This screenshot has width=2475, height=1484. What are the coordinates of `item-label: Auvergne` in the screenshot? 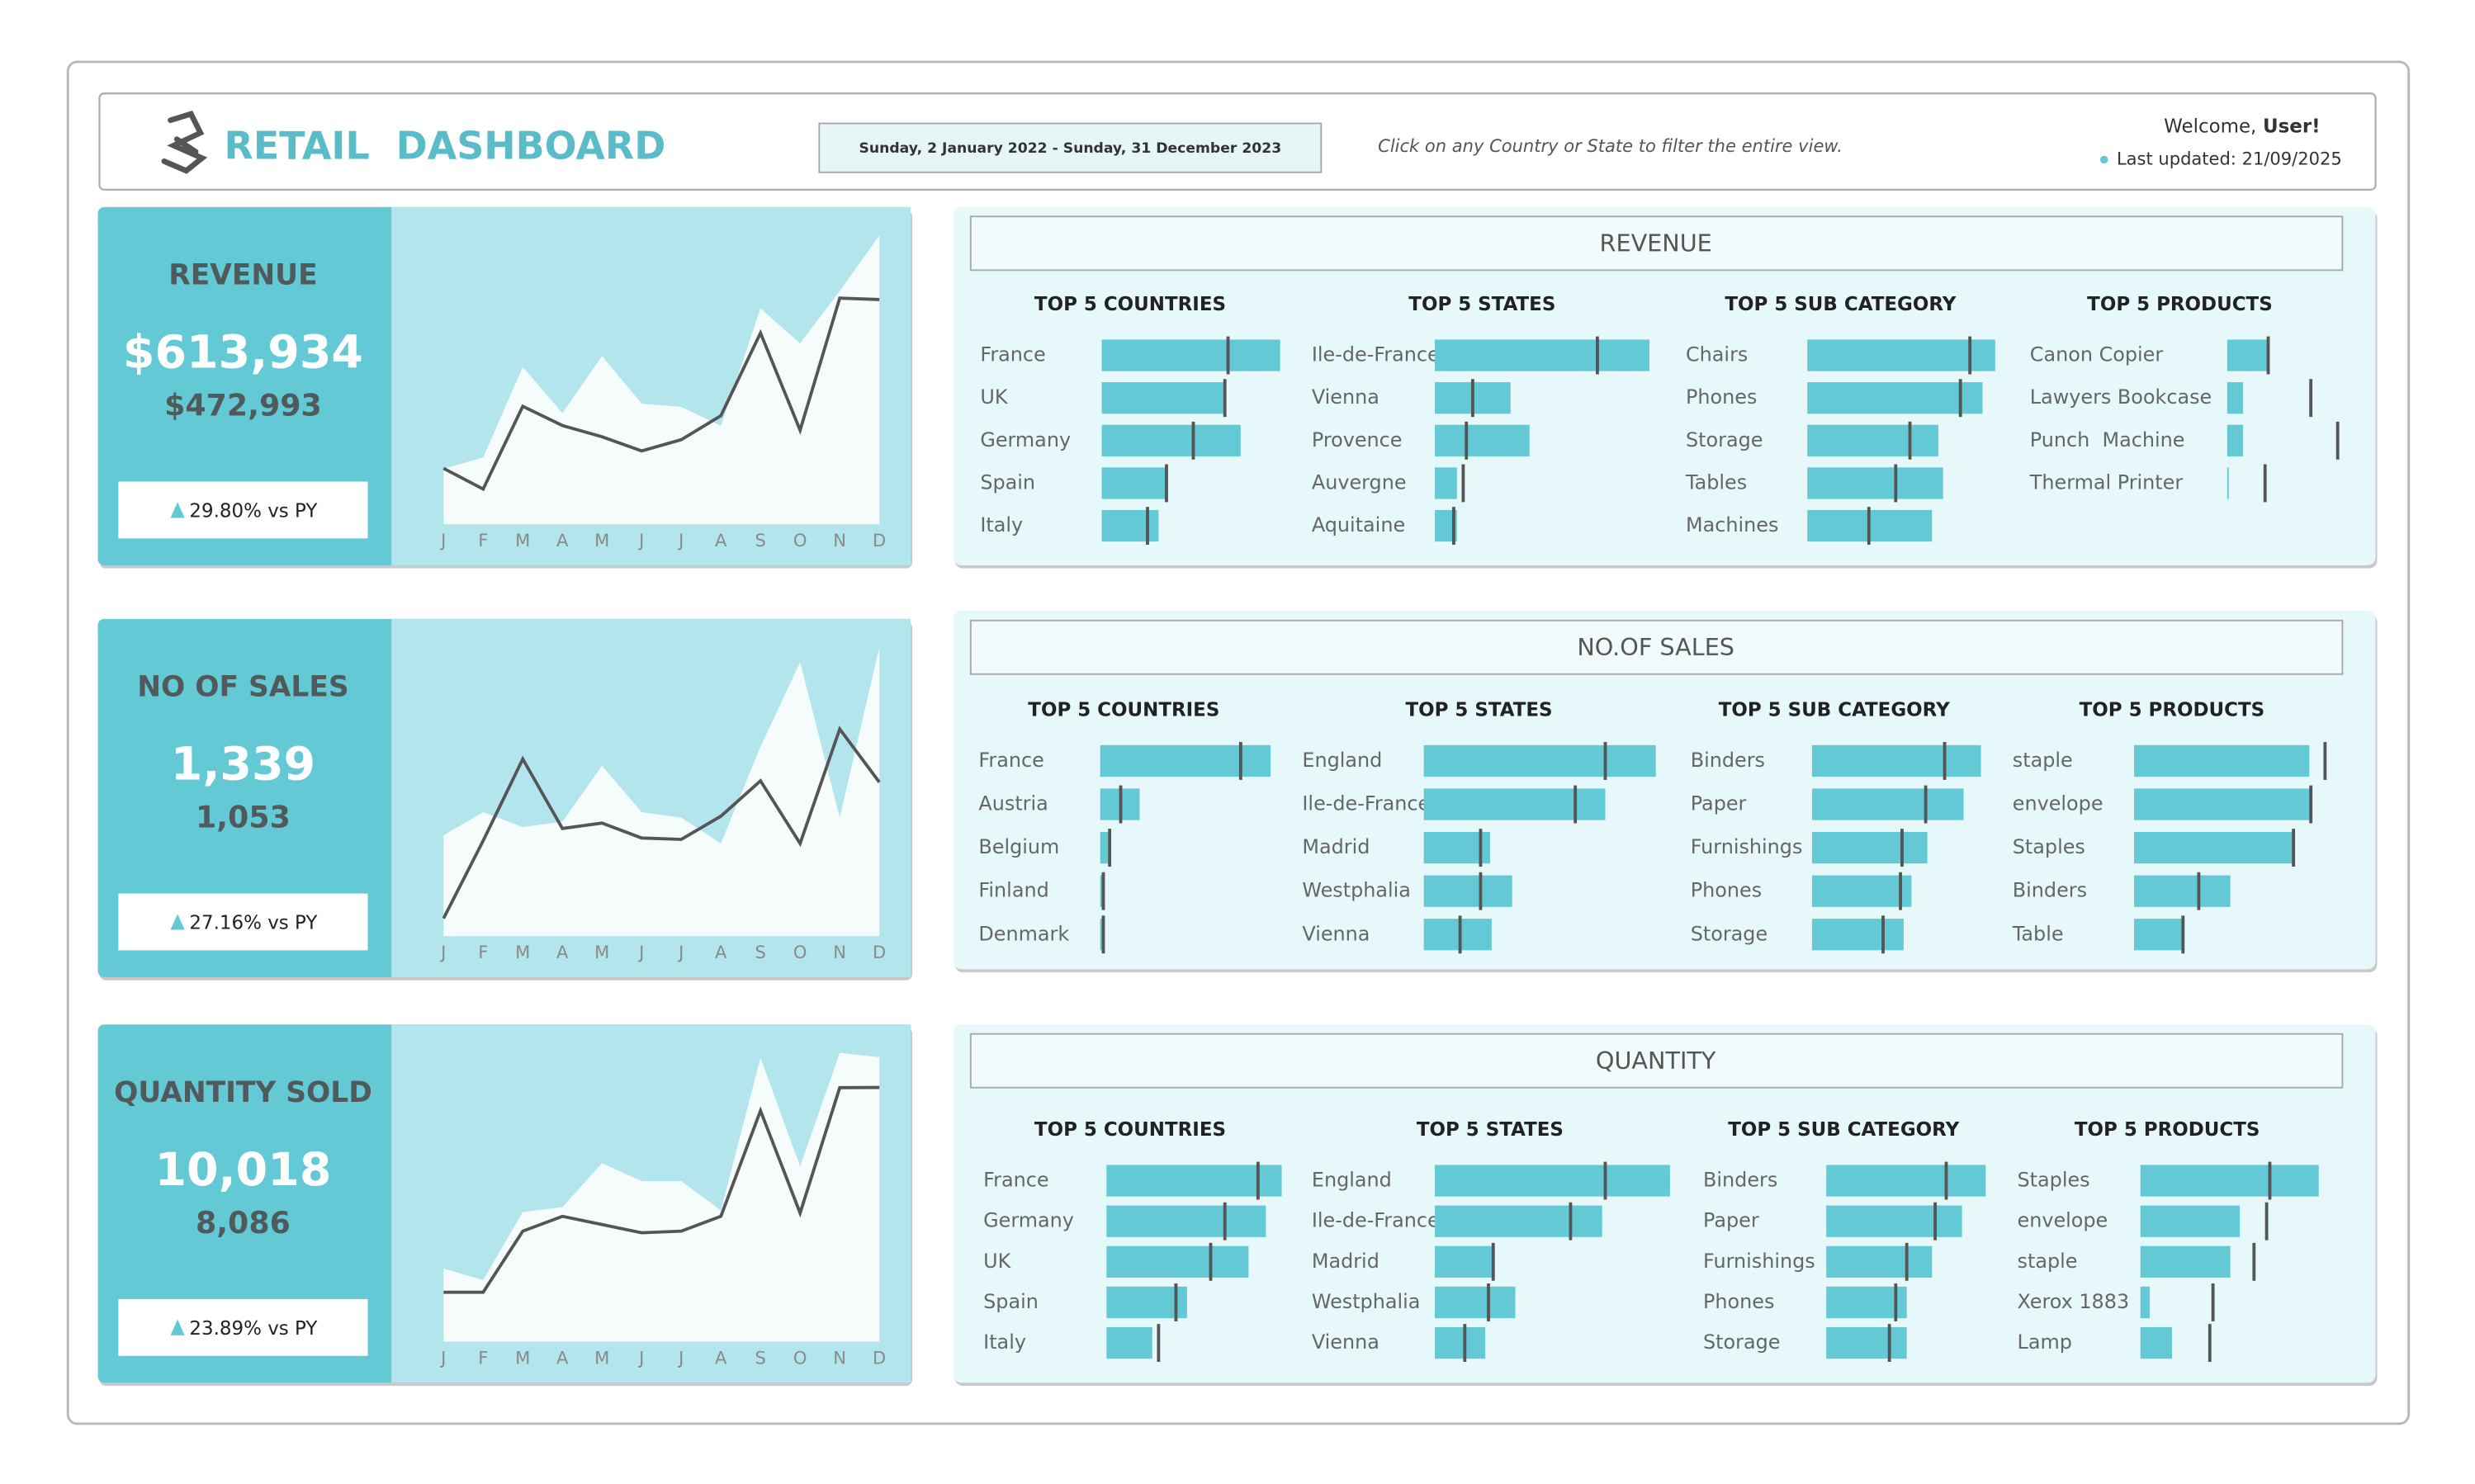 It's located at (1359, 482).